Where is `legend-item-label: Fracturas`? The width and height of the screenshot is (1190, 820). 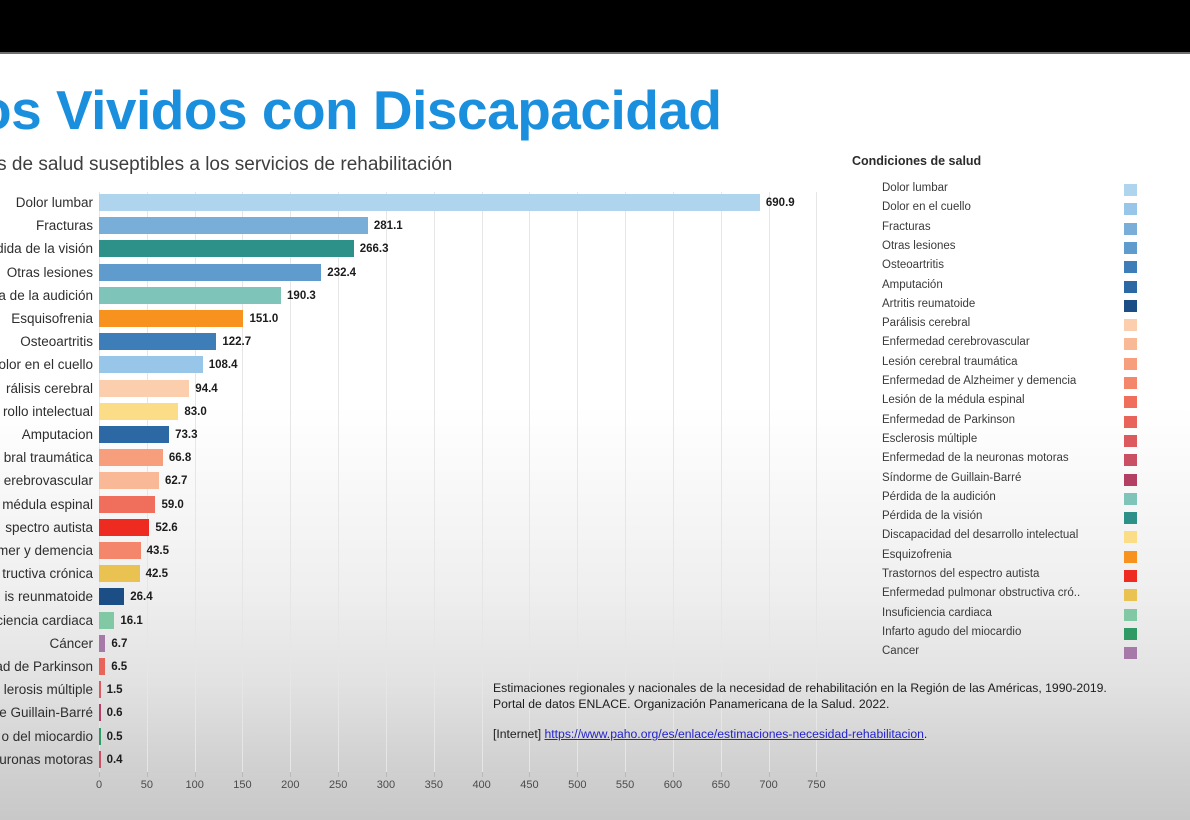
legend-item-label: Fracturas is located at coordinates (906, 226).